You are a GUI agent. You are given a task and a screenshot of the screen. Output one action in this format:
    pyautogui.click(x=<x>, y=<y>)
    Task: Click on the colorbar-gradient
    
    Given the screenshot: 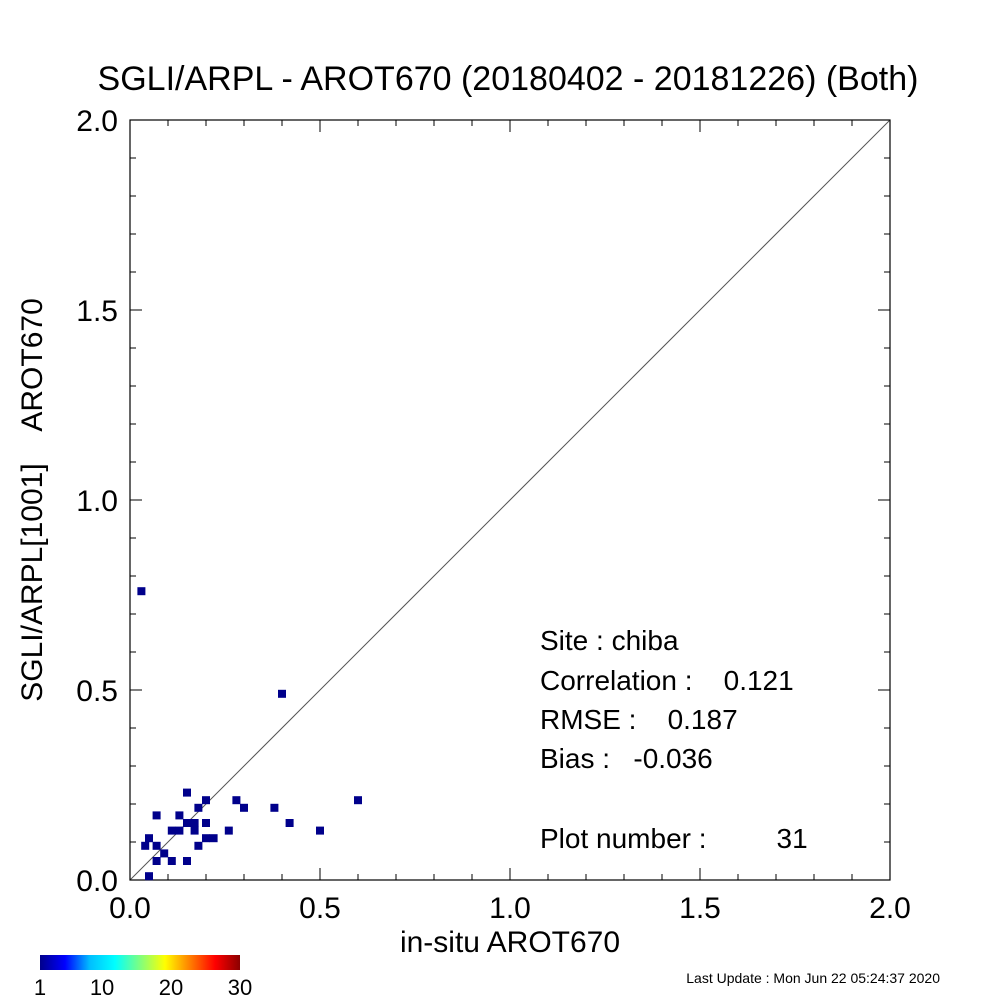 What is the action you would take?
    pyautogui.click(x=140, y=962)
    